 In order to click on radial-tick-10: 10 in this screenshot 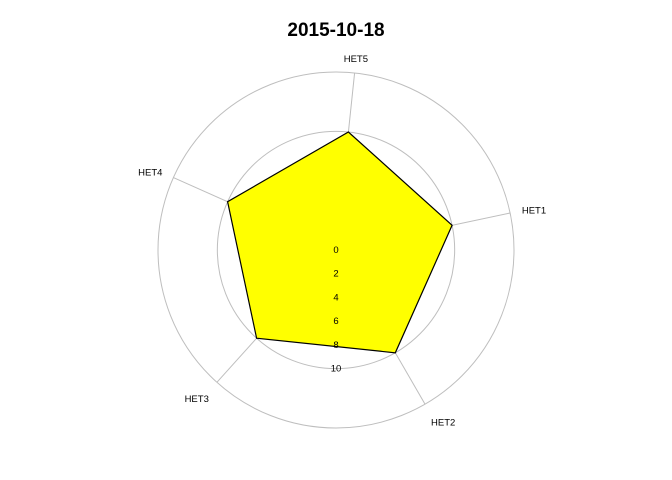, I will do `click(336, 369)`.